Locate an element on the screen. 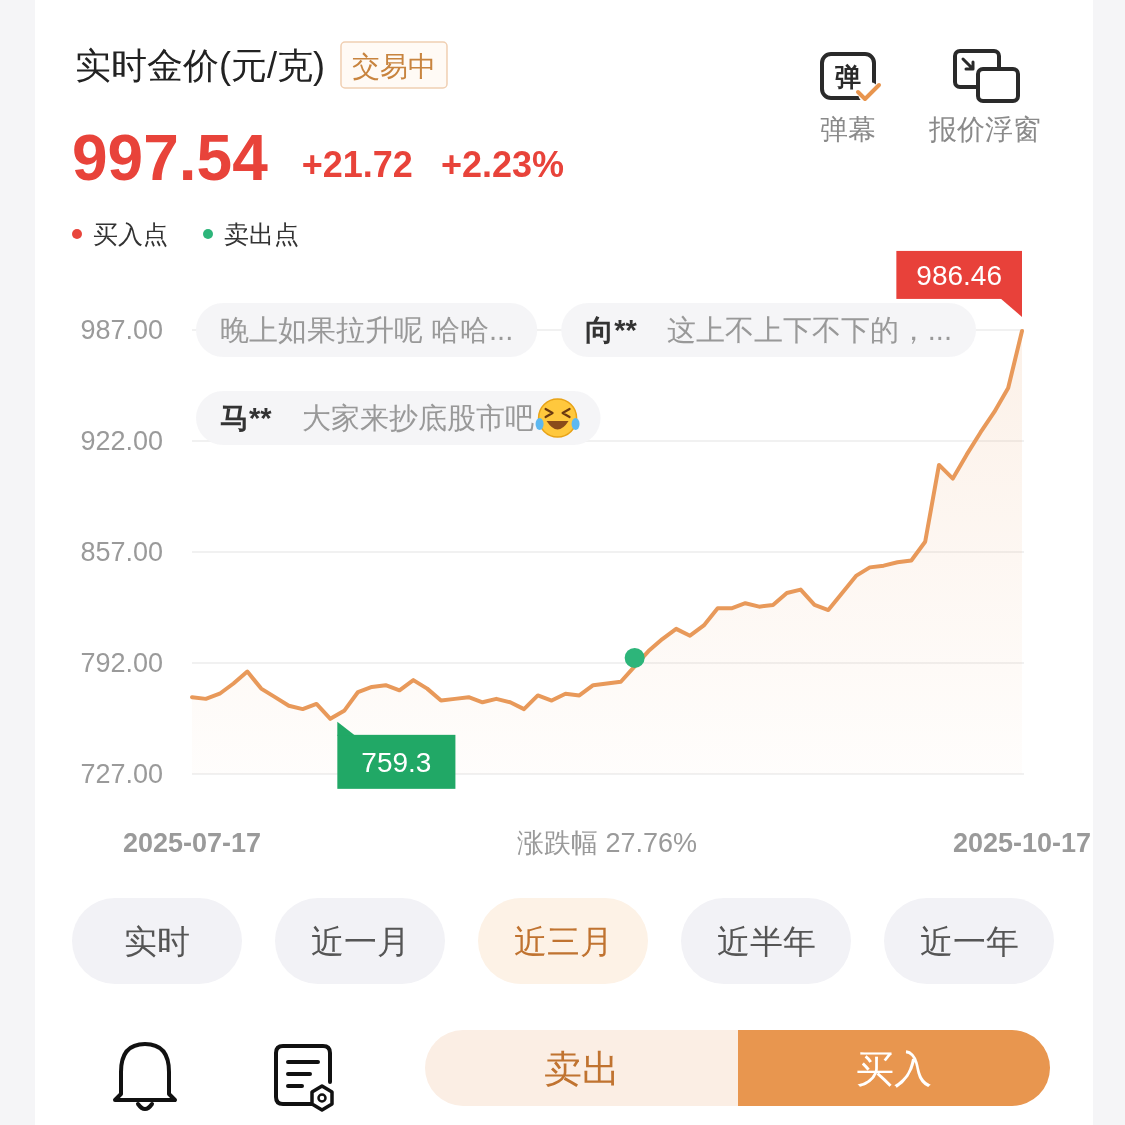 The width and height of the screenshot is (1125, 1125). y-tick-label: 727.00 is located at coordinates (121, 774).